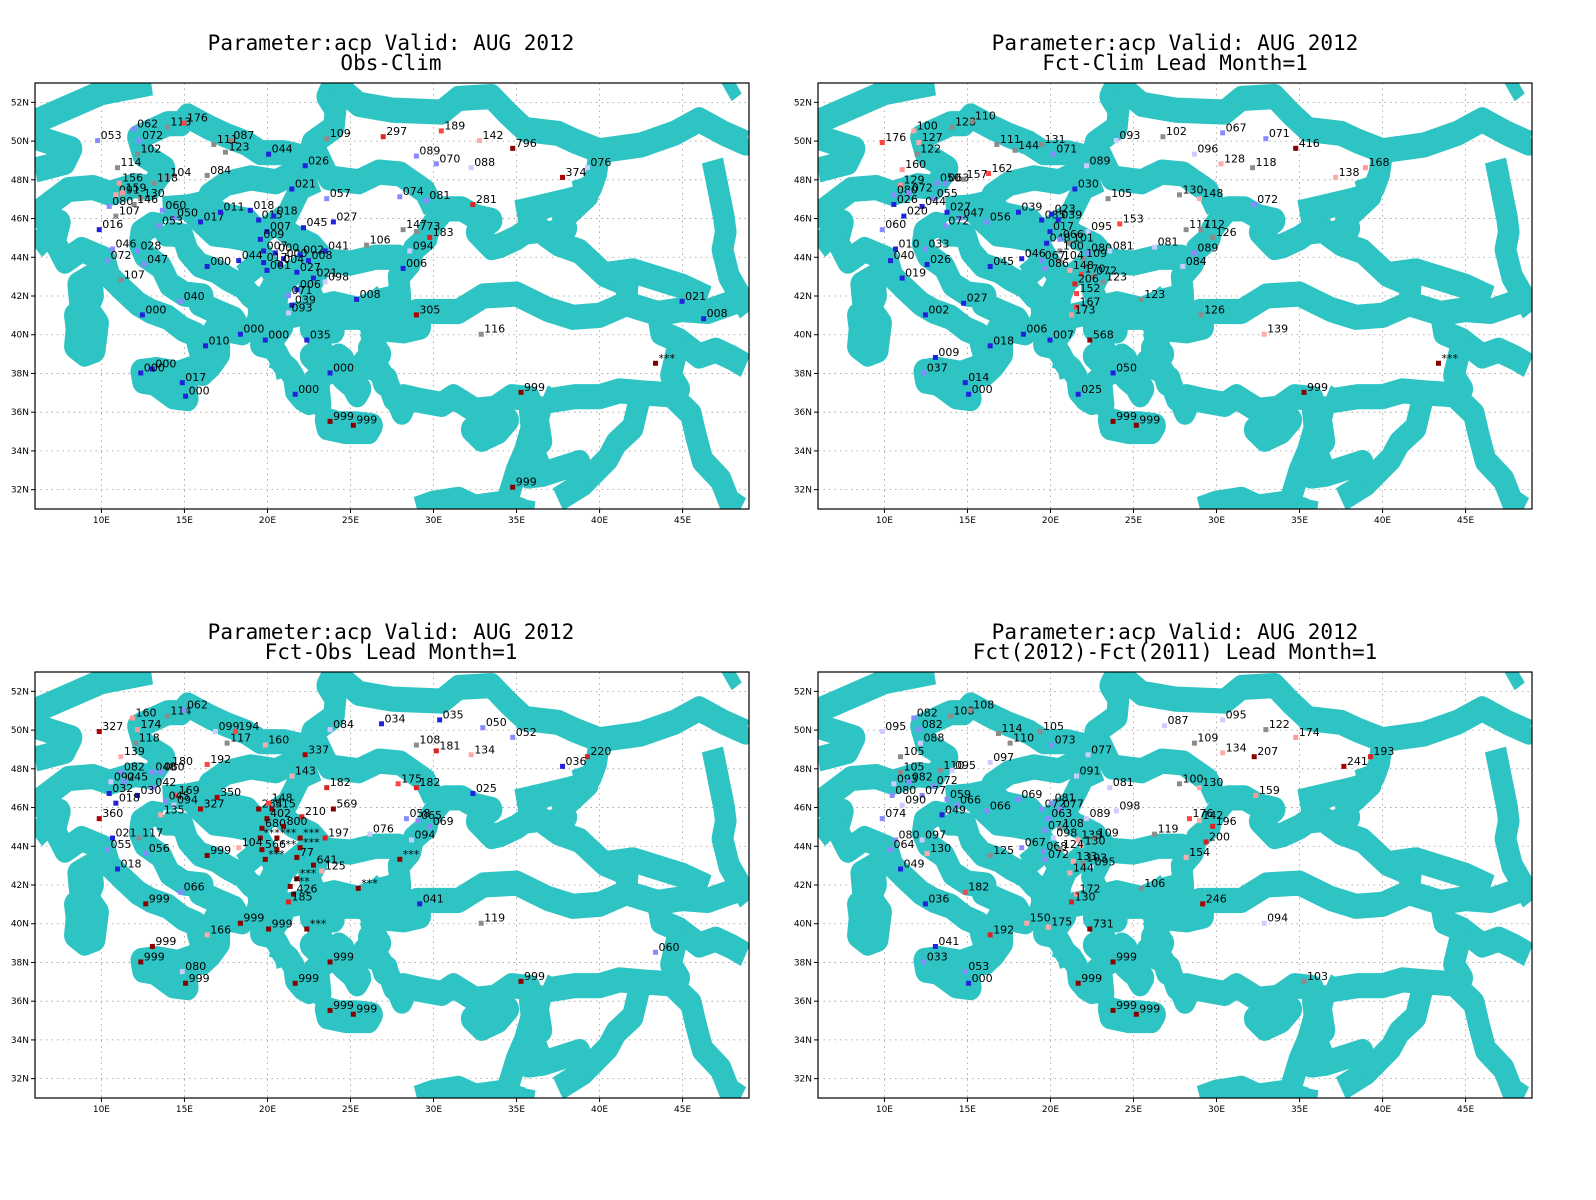 The height and width of the screenshot is (1200, 1596). Describe the element at coordinates (945, 353) in the screenshot. I see `station-marker: 009` at that location.